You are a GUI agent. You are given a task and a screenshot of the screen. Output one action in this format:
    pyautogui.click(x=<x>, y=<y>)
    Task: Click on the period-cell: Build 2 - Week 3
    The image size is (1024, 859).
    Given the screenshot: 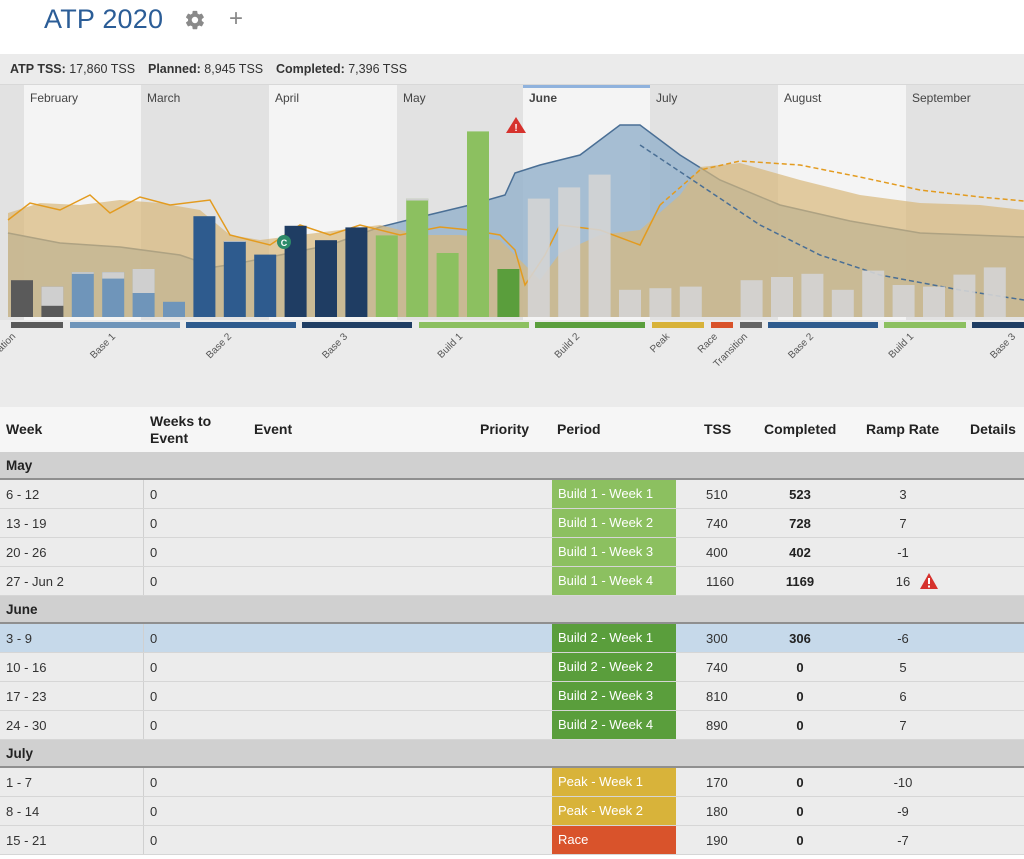 What is the action you would take?
    pyautogui.click(x=614, y=696)
    